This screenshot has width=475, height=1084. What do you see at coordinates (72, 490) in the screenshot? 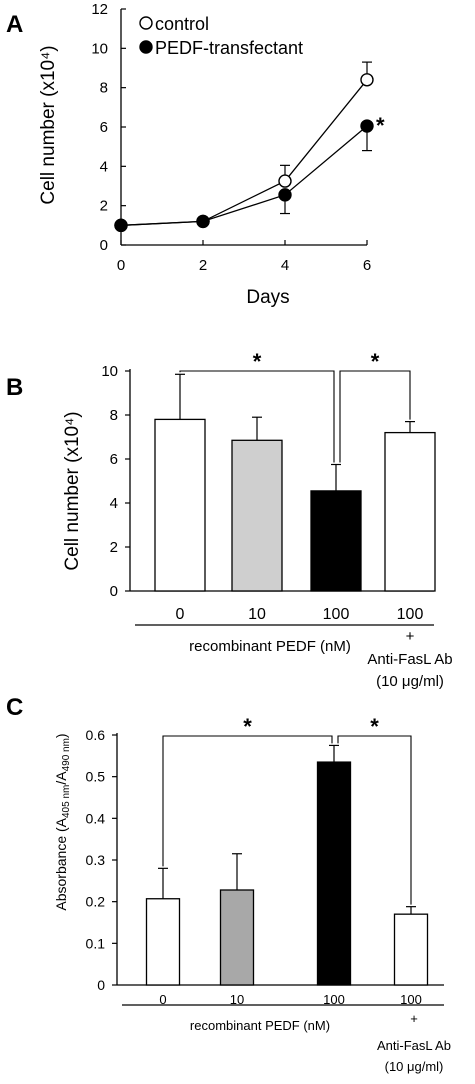
I see `panel-b-y-axis-label: Cell number (x10⁴)` at bounding box center [72, 490].